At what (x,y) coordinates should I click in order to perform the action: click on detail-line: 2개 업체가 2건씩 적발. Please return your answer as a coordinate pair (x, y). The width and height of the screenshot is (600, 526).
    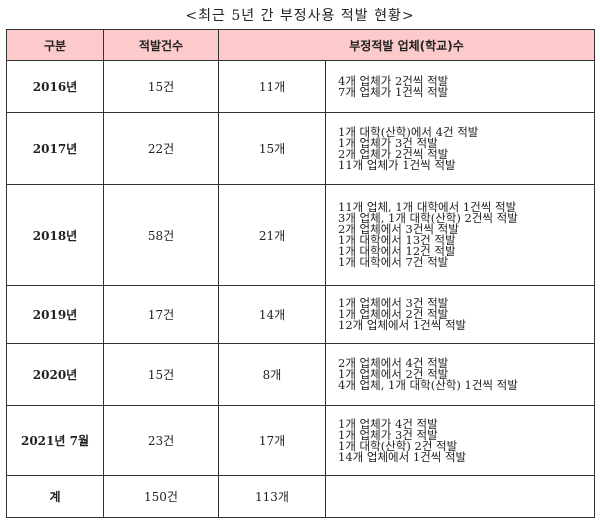
    Looking at the image, I should click on (393, 153).